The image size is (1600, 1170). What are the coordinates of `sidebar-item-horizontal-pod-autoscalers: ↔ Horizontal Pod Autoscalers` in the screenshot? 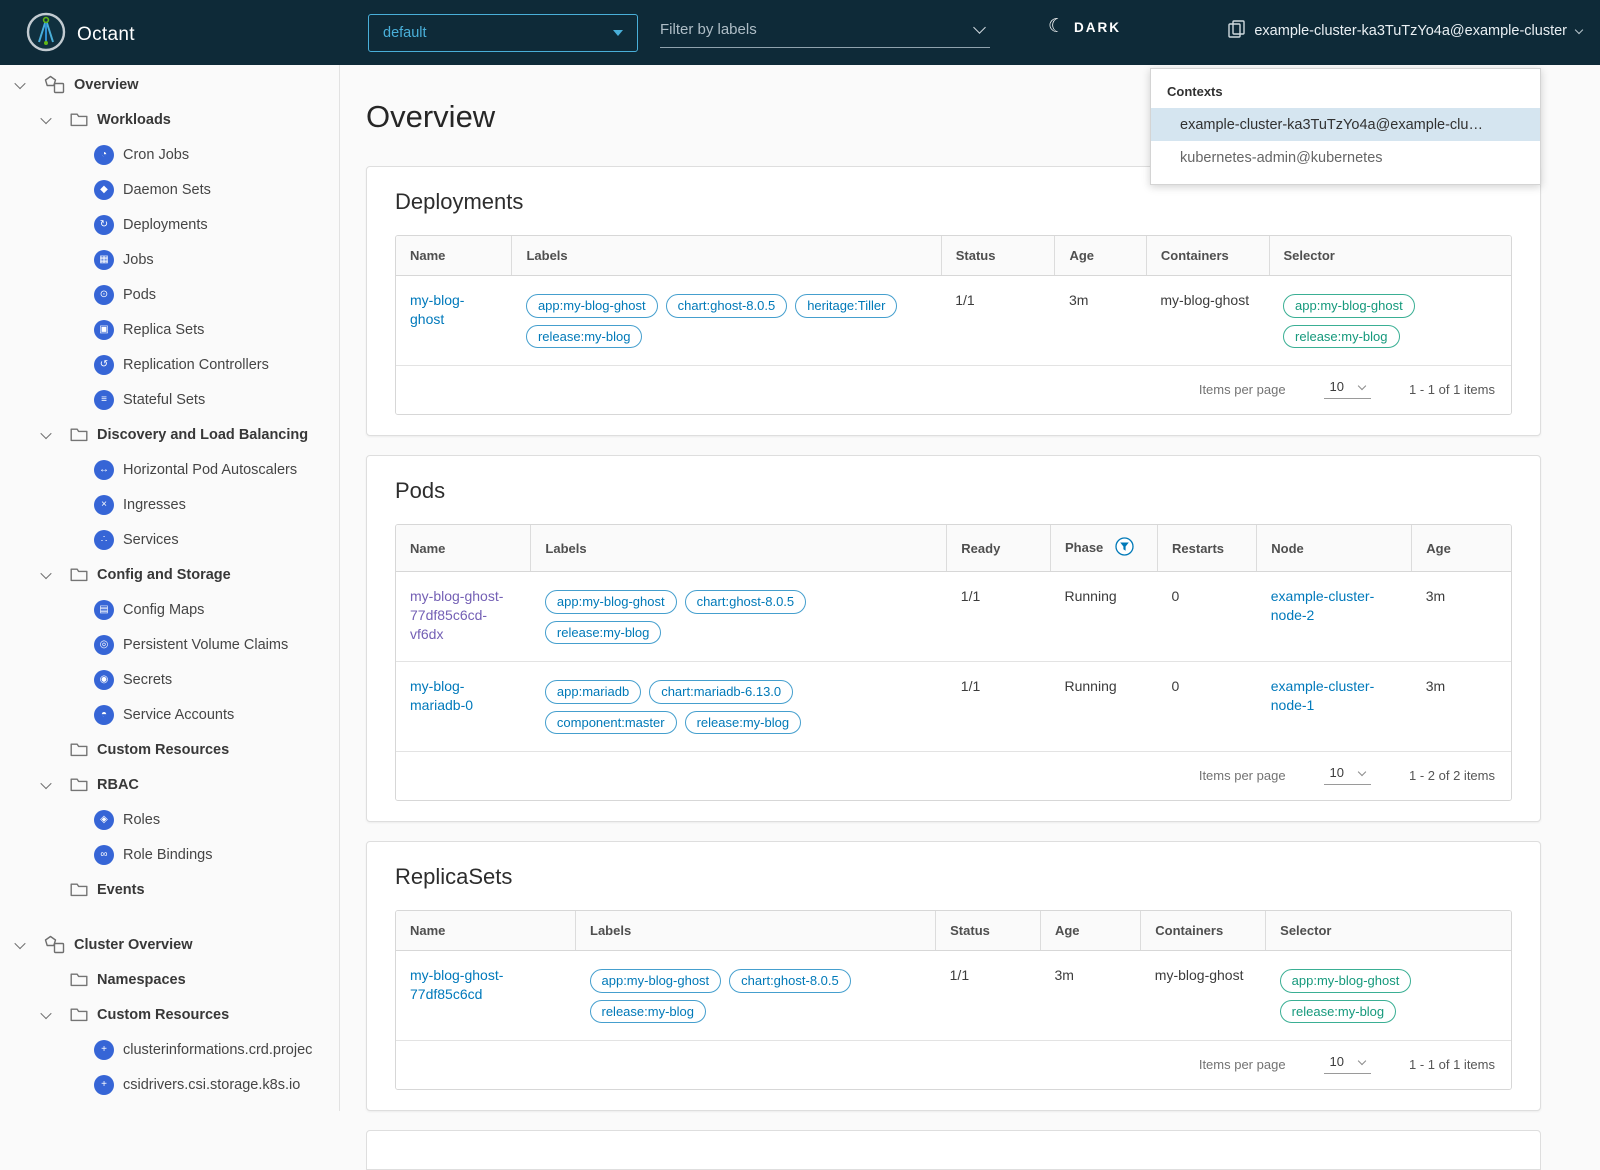 It's located at (169, 469).